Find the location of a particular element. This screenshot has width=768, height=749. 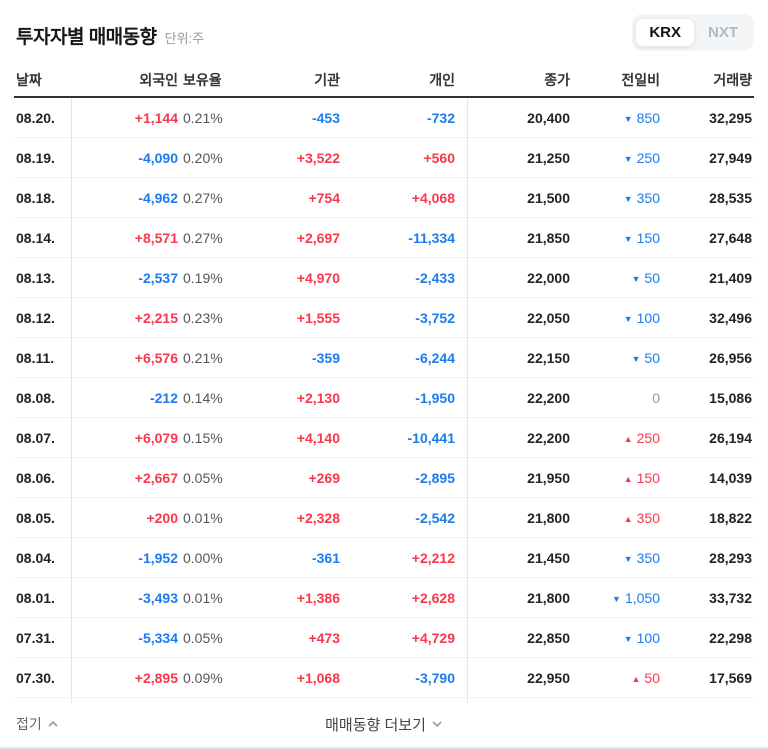

col-header-date: 날짜 is located at coordinates (29, 80).